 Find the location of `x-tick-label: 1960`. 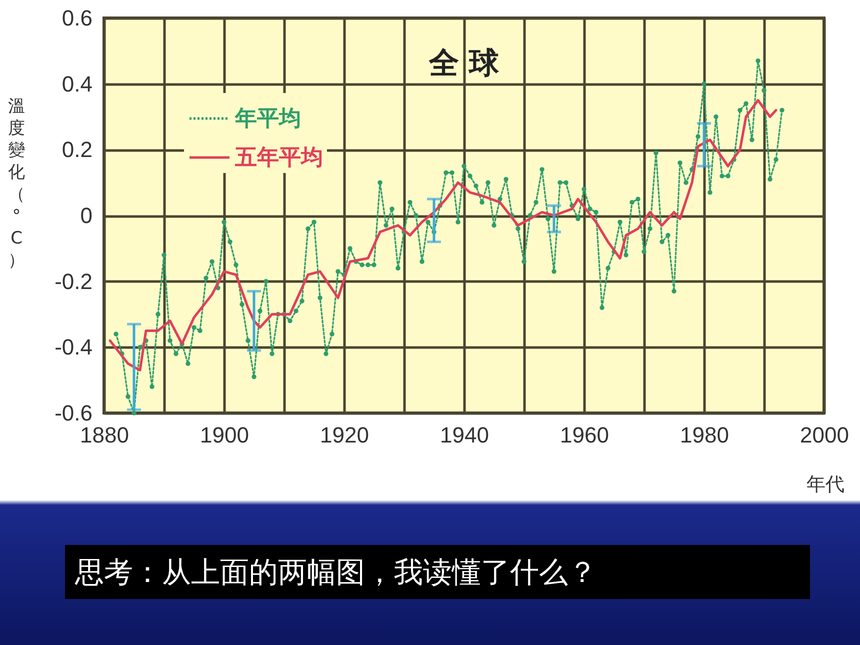

x-tick-label: 1960 is located at coordinates (584, 435).